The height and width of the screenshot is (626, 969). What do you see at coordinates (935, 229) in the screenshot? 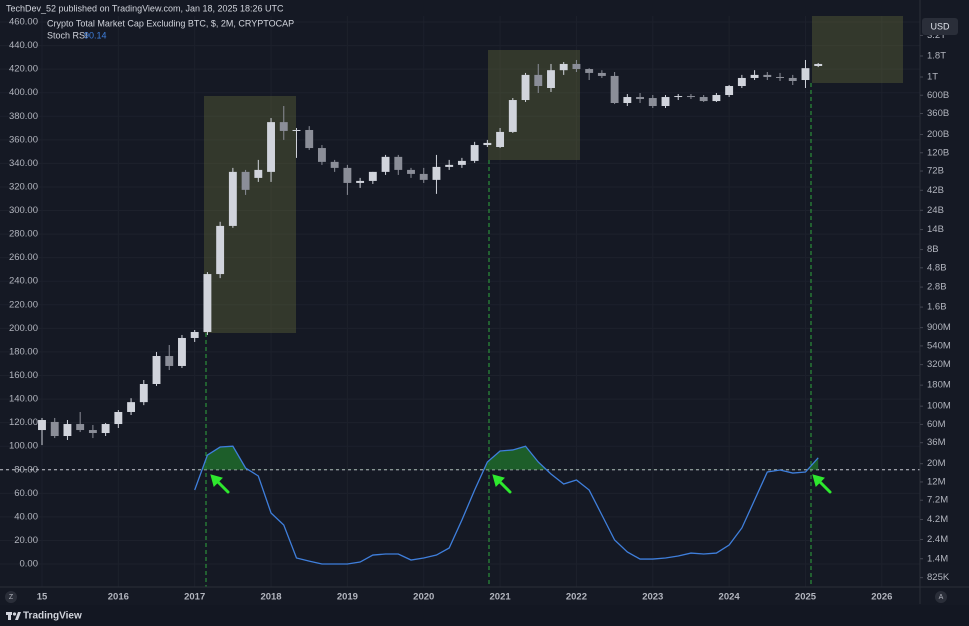
I see `y2-tick-label: 14B` at bounding box center [935, 229].